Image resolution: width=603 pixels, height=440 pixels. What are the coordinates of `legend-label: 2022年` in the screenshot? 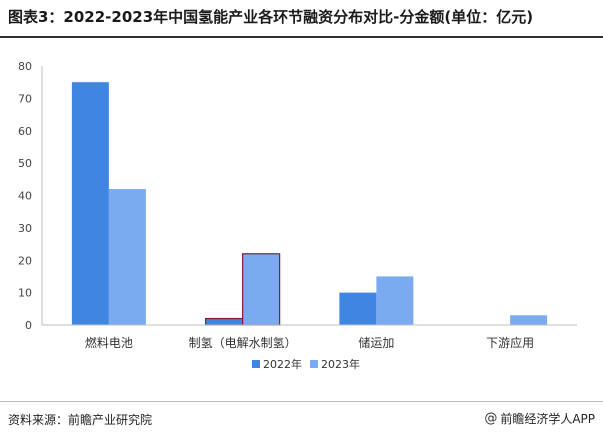 It's located at (282, 364).